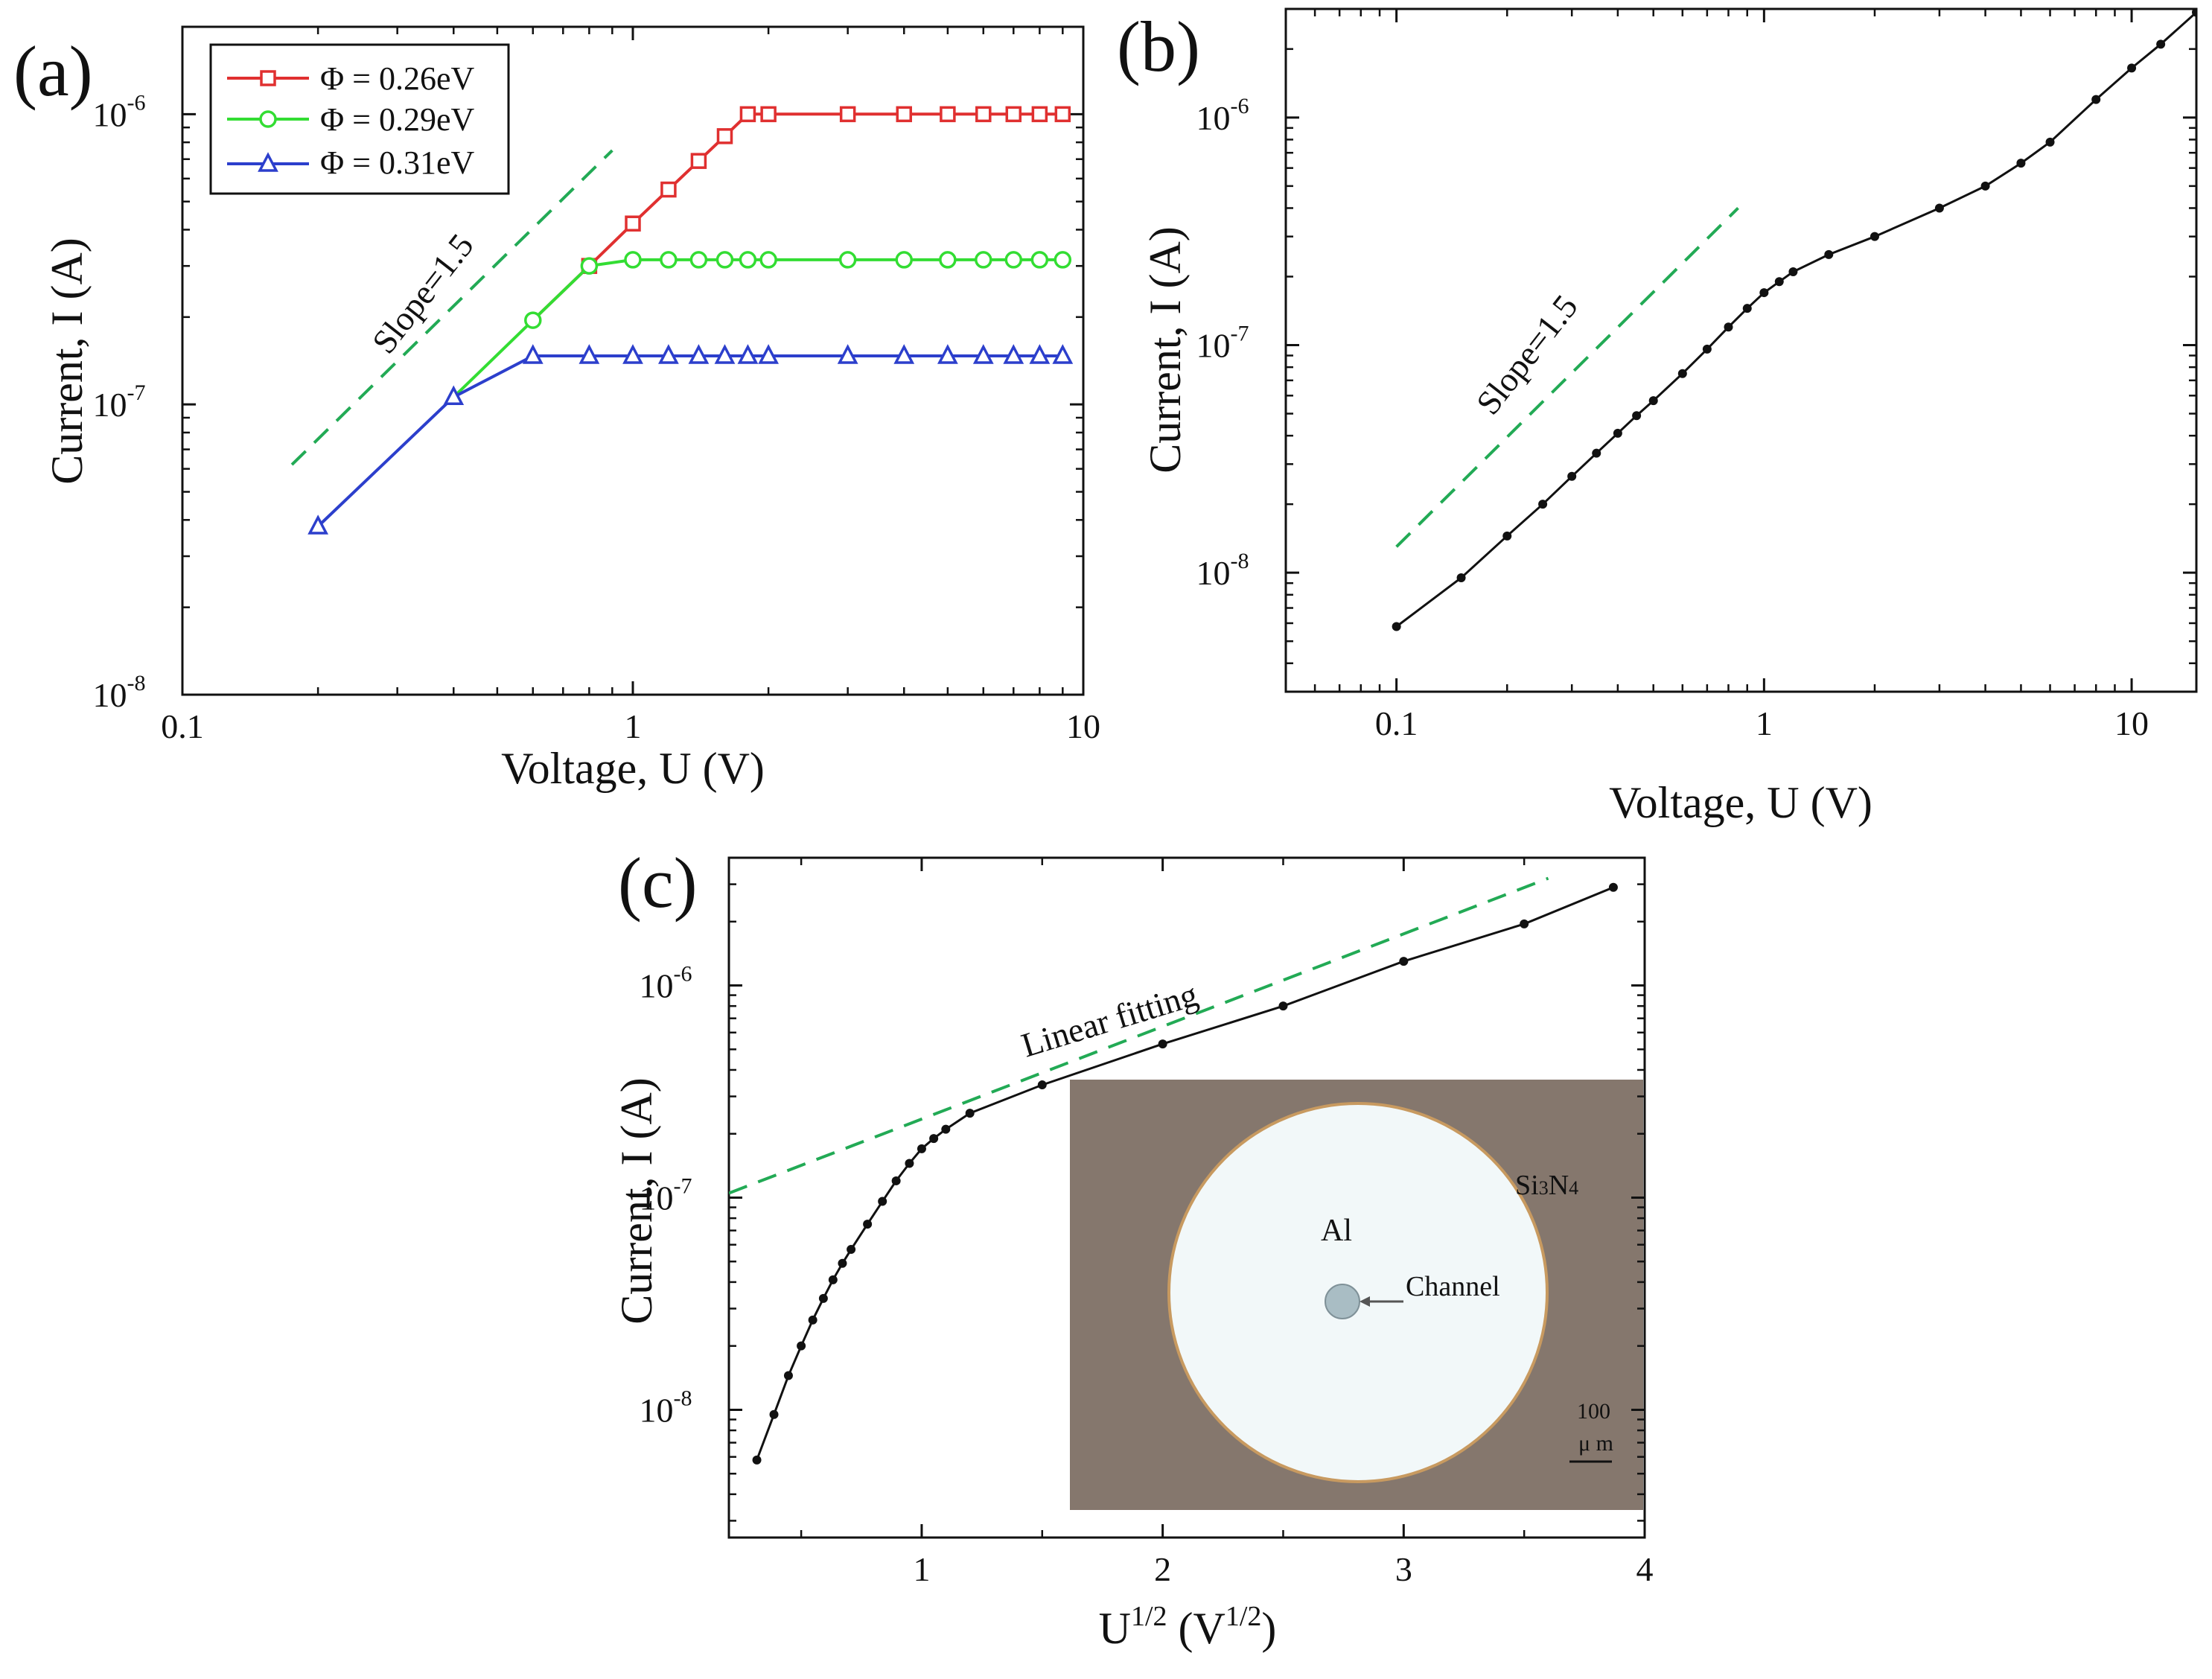  I want to click on panel-a-legend: Φ = 0.26eV Φ = 0.29eV Φ = 0.31eV, so click(359, 119).